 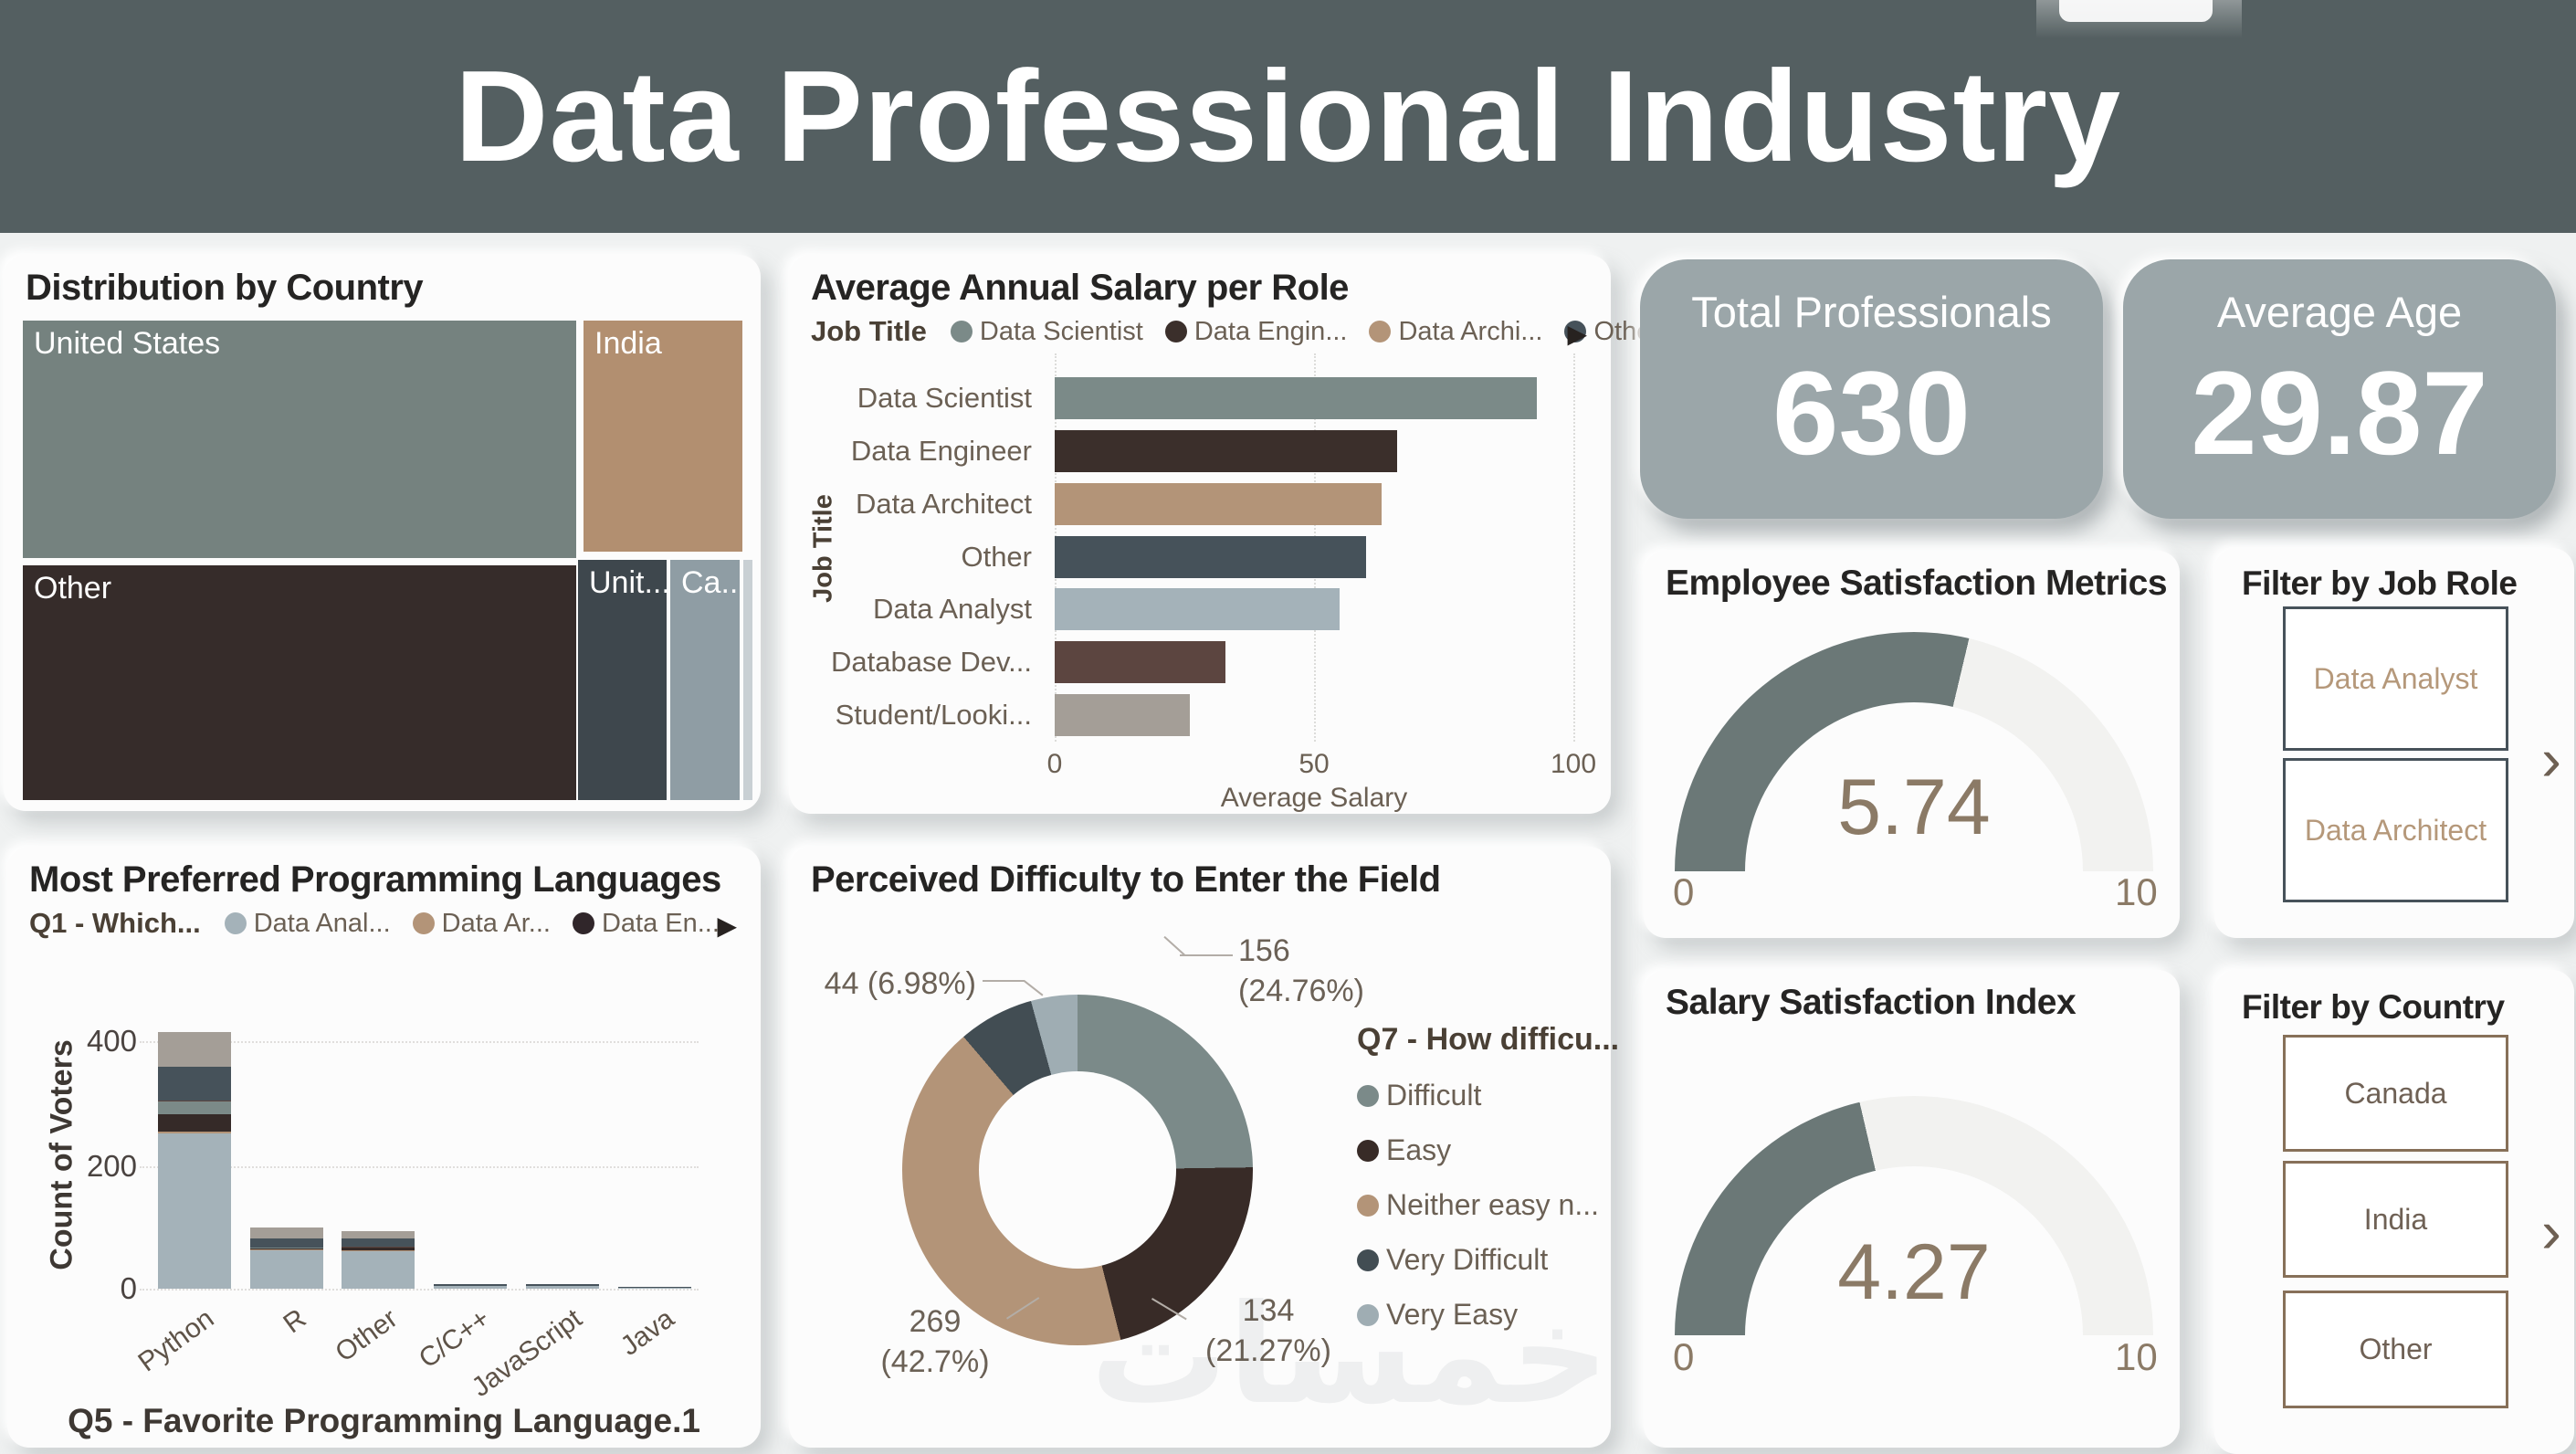 I want to click on job-role-next-icon: ›, so click(x=2551, y=759).